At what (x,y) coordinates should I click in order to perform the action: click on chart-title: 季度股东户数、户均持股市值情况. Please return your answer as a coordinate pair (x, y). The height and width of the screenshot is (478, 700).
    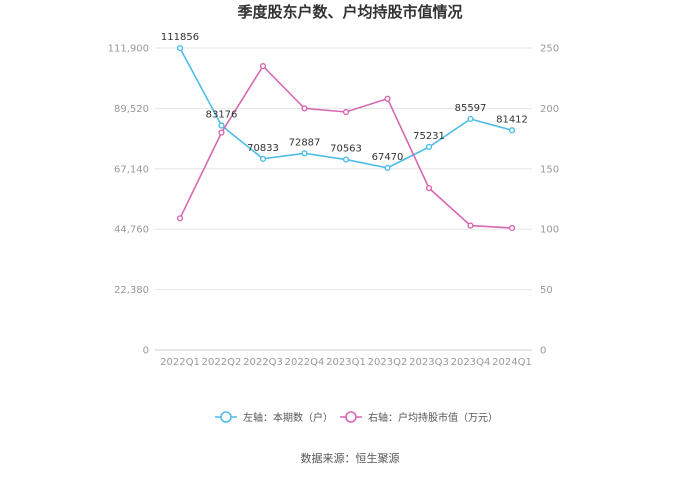
    Looking at the image, I should click on (349, 12).